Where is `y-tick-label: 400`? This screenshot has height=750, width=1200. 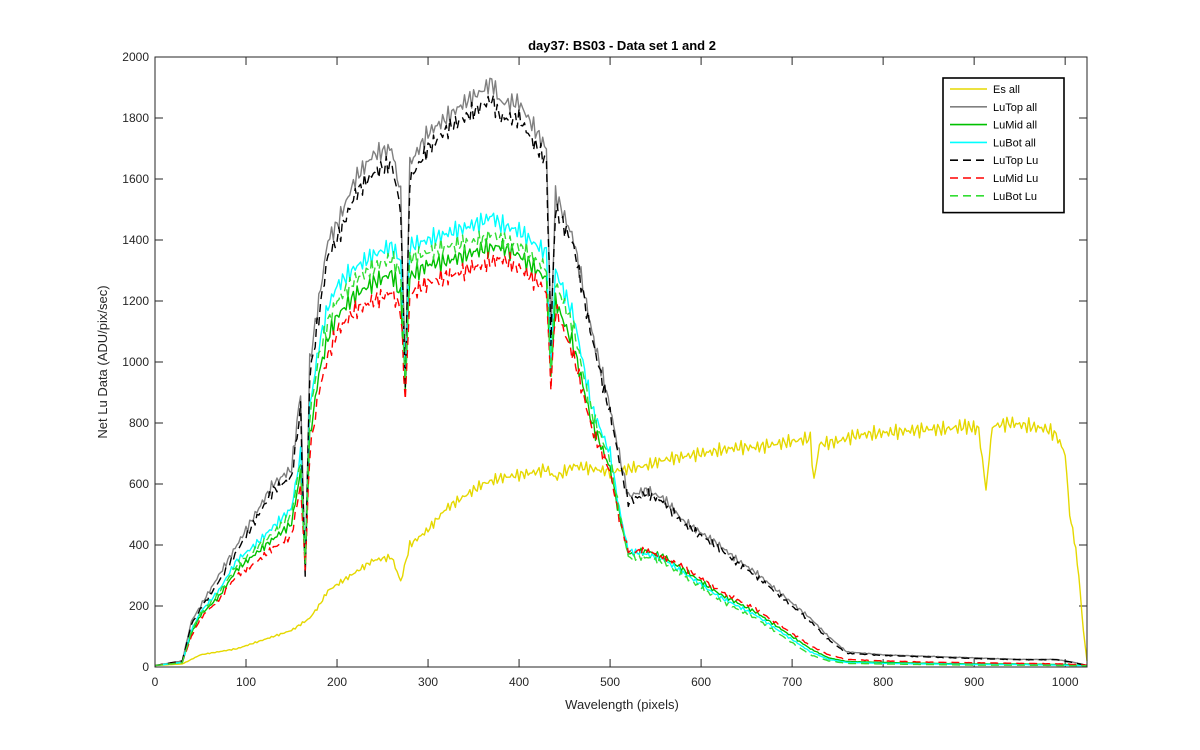
y-tick-label: 400 is located at coordinates (139, 545).